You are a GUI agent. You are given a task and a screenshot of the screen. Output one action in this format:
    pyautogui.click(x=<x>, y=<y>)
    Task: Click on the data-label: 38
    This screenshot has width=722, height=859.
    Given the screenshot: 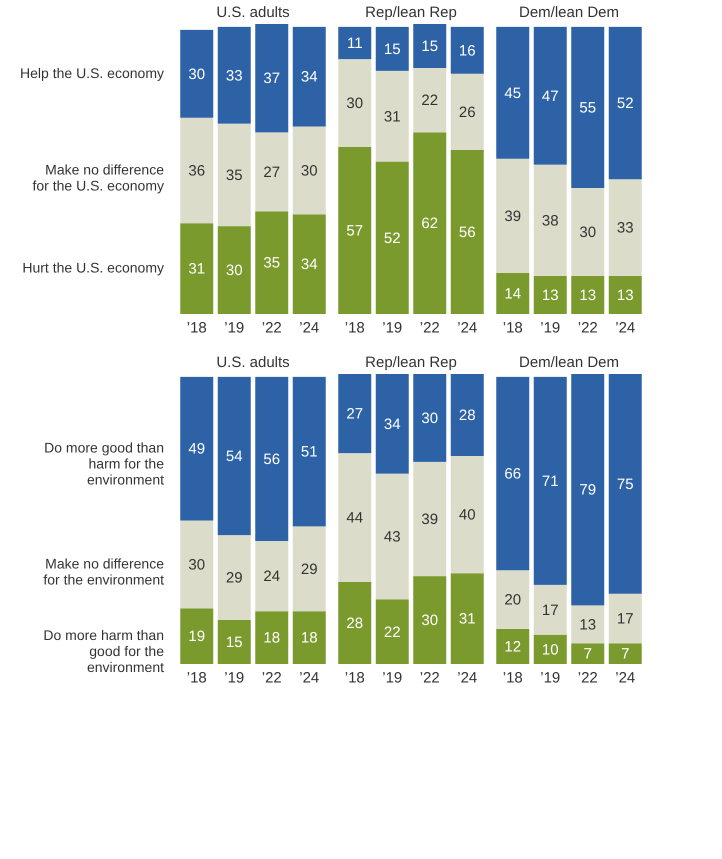 What is the action you would take?
    pyautogui.click(x=550, y=221)
    